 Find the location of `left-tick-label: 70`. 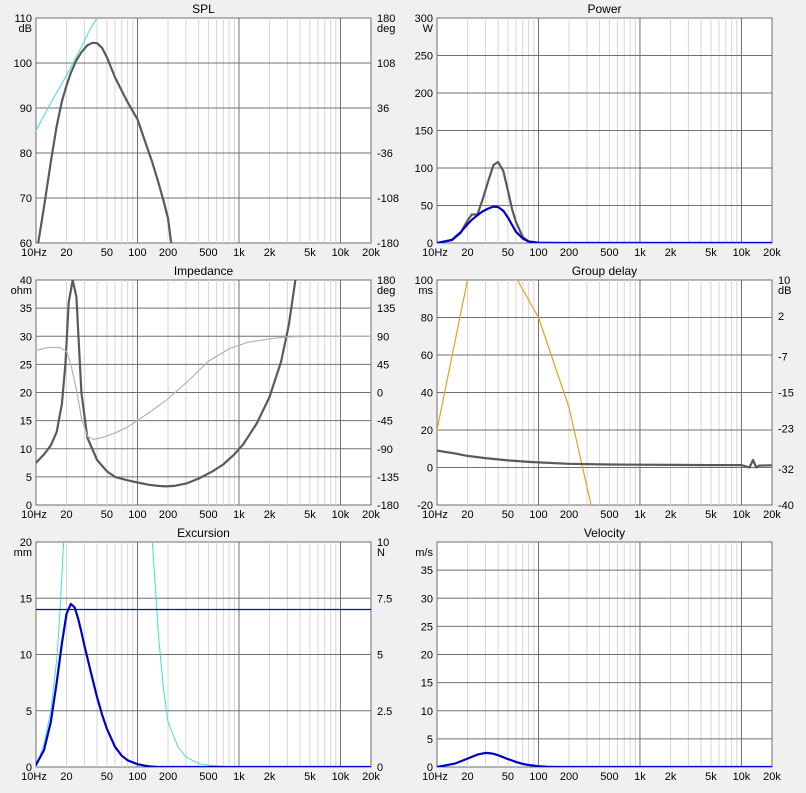

left-tick-label: 70 is located at coordinates (26, 199).